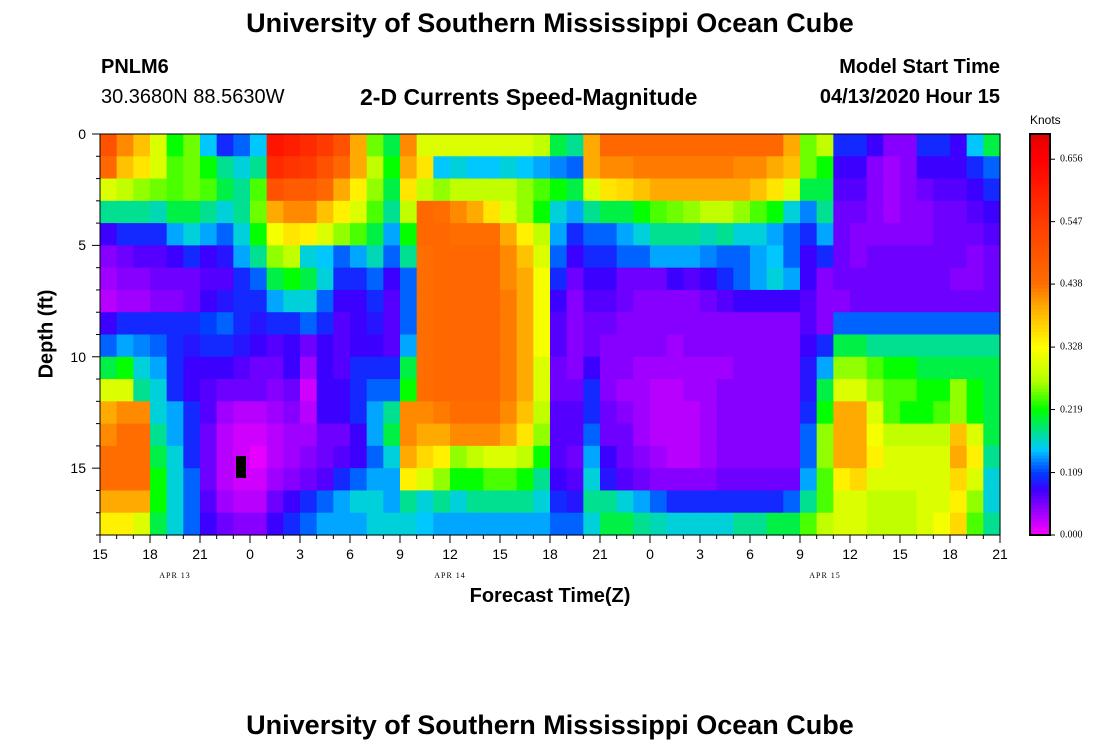  What do you see at coordinates (175, 575) in the screenshot?
I see `date-label: APR 13` at bounding box center [175, 575].